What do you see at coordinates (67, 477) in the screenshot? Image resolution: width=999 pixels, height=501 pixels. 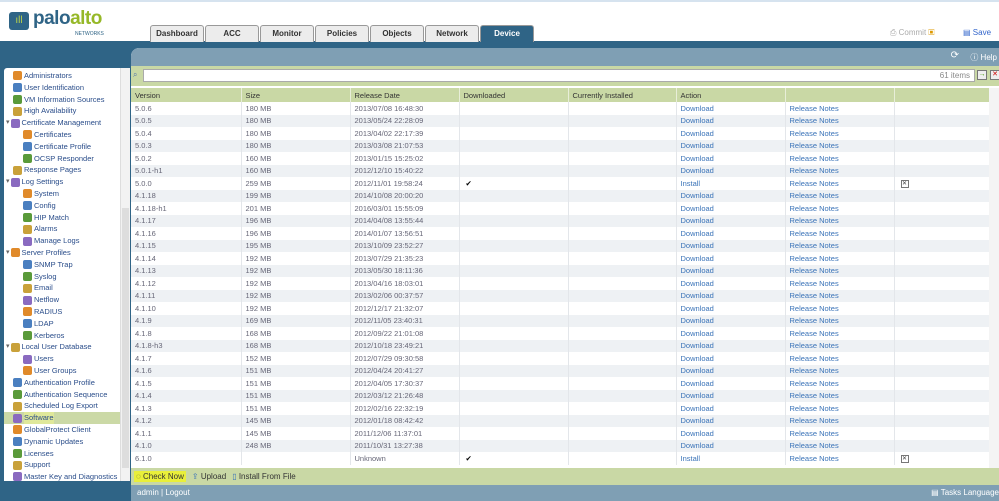 I see `sidebar-item-master-key-and-diagnostics: Master Key and Diagnostics` at bounding box center [67, 477].